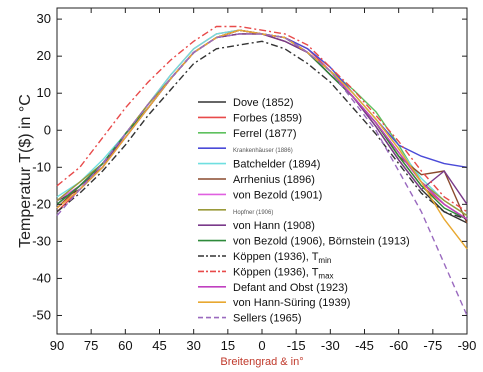 The width and height of the screenshot is (483, 372). I want to click on legend-label: Defant and Obst (1923), so click(290, 288).